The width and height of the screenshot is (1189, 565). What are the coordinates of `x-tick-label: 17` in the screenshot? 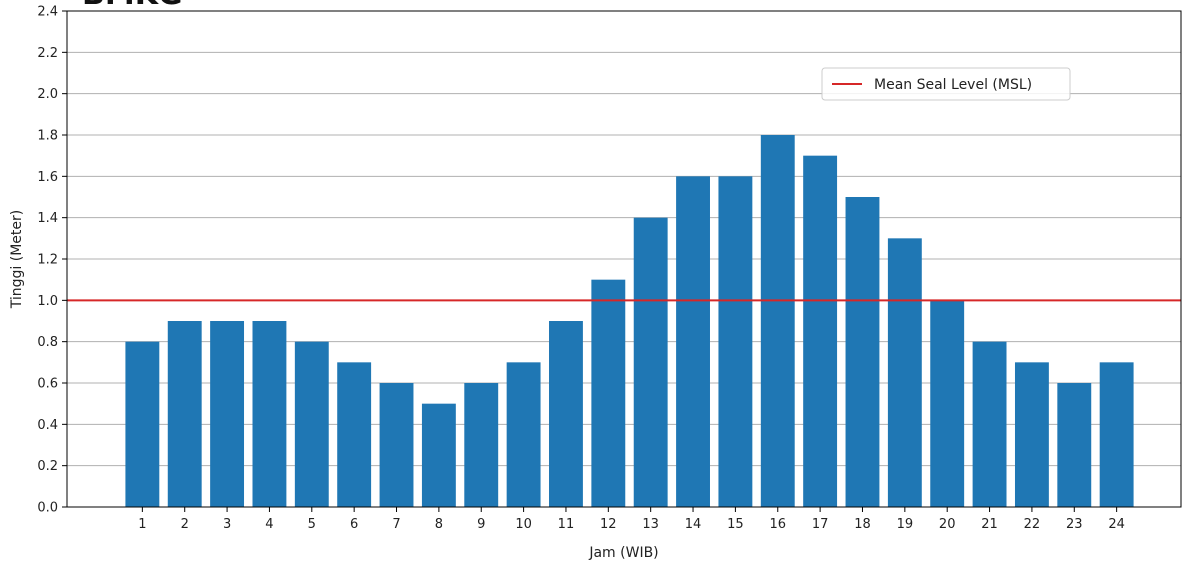 It's located at (820, 524).